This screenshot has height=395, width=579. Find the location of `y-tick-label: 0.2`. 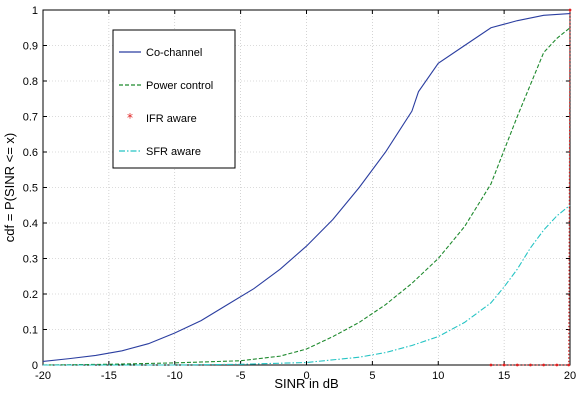

y-tick-label: 0.2 is located at coordinates (30, 295).